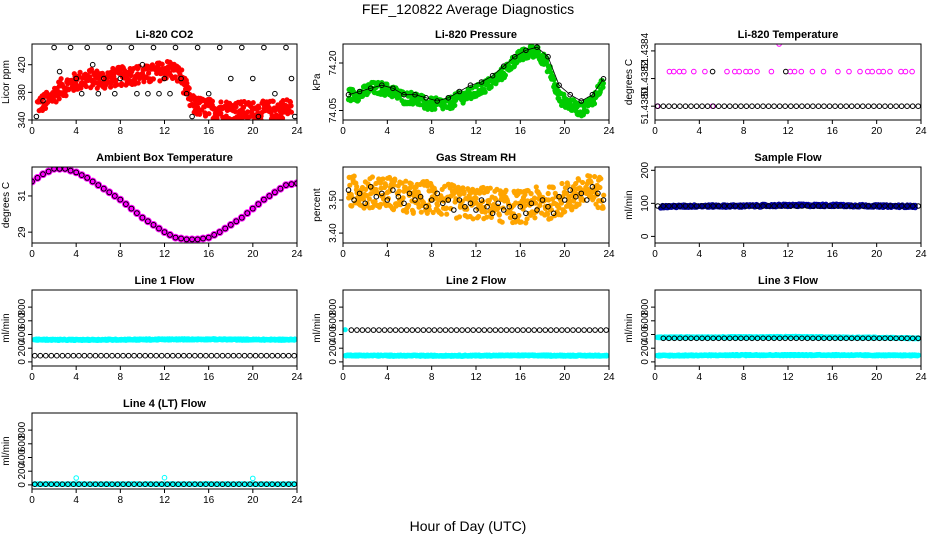 The width and height of the screenshot is (936, 540). Describe the element at coordinates (645, 78) in the screenshot. I see `y-tick-label: 51.4382` at that location.